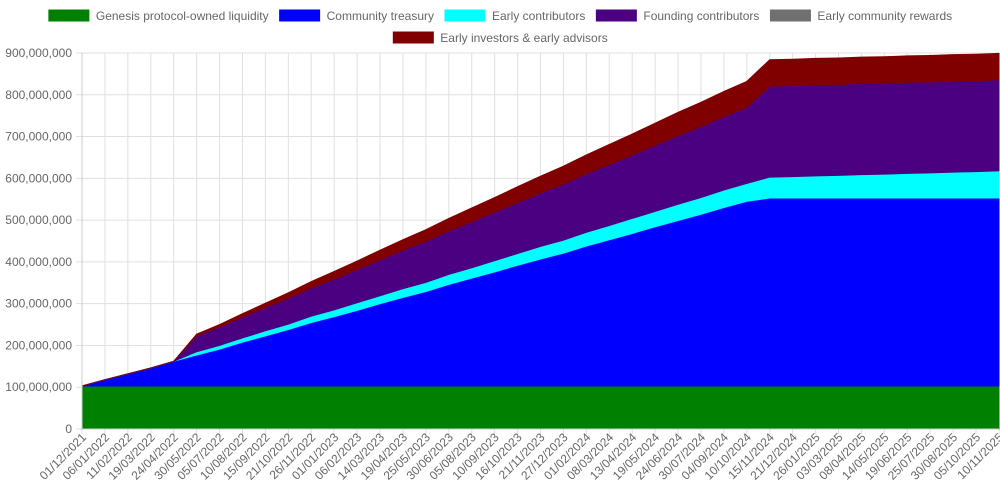 This screenshot has width=1000, height=500. Describe the element at coordinates (38, 95) in the screenshot. I see `y-tick-label: 800,000,000` at that location.